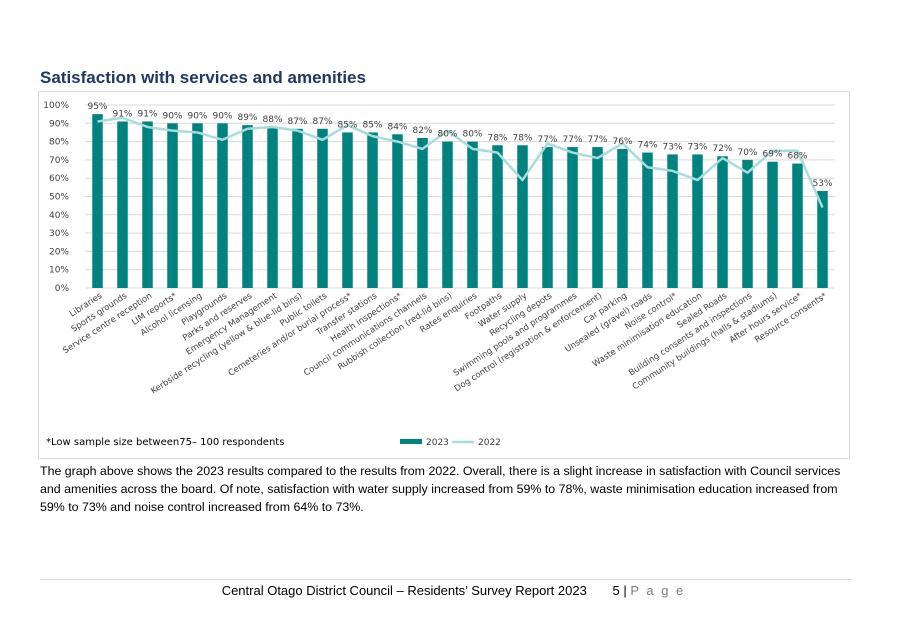 This screenshot has height=626, width=907. What do you see at coordinates (59, 179) in the screenshot?
I see `y-tick-label: 60%` at bounding box center [59, 179].